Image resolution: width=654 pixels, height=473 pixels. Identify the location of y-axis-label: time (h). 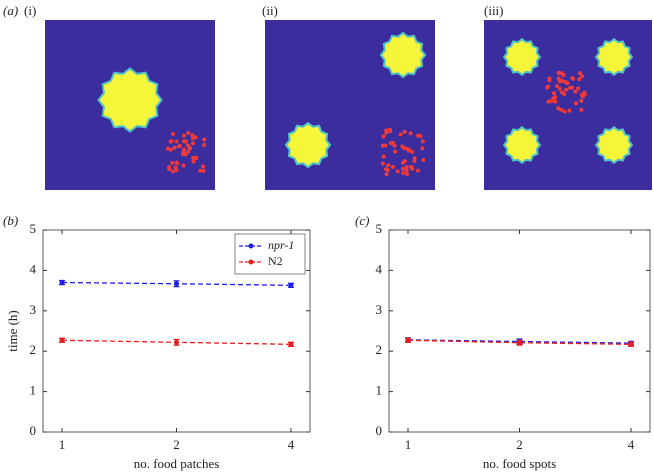
(12, 331).